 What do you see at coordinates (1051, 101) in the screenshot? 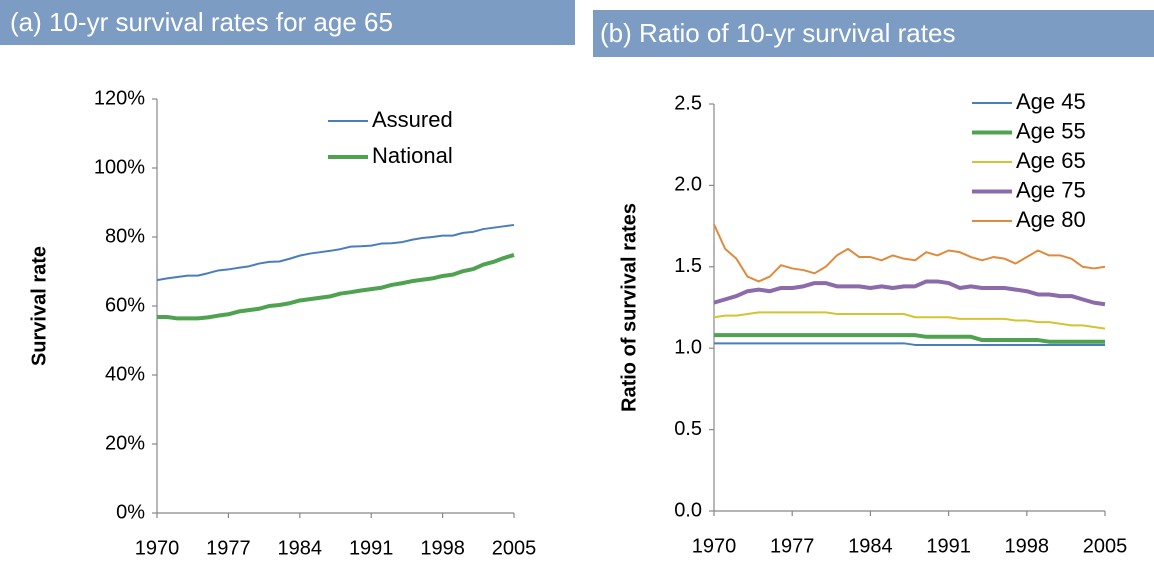
I see `legend-label: Age 45` at bounding box center [1051, 101].